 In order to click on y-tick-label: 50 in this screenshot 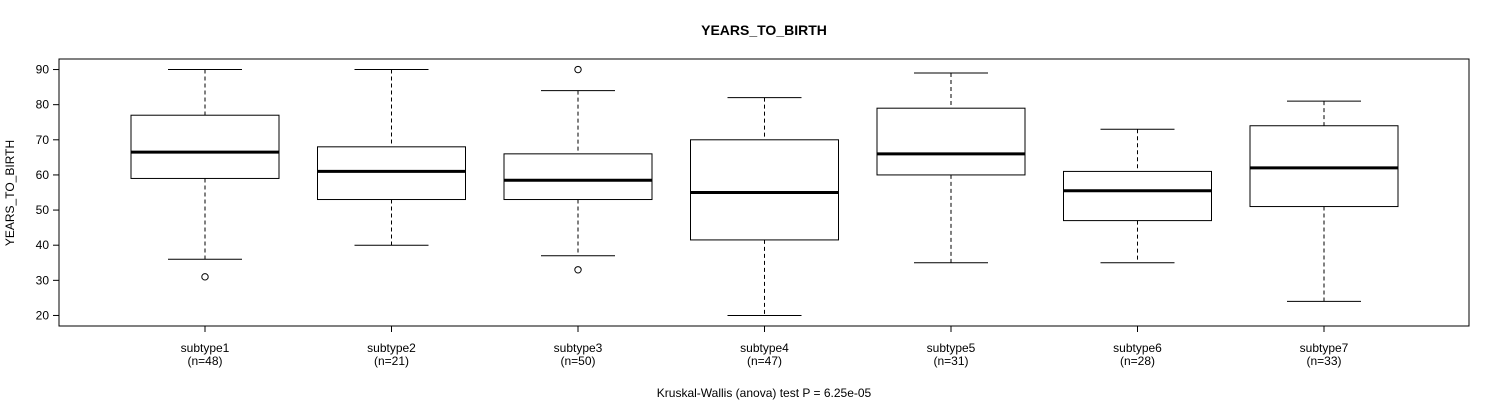, I will do `click(43, 210)`.